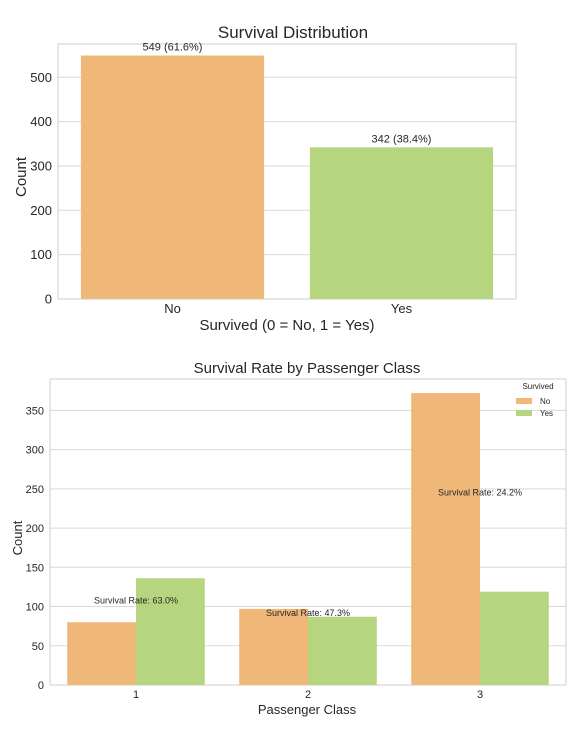 Image resolution: width=585 pixels, height=735 pixels. I want to click on y-tick-label: 400, so click(41, 121).